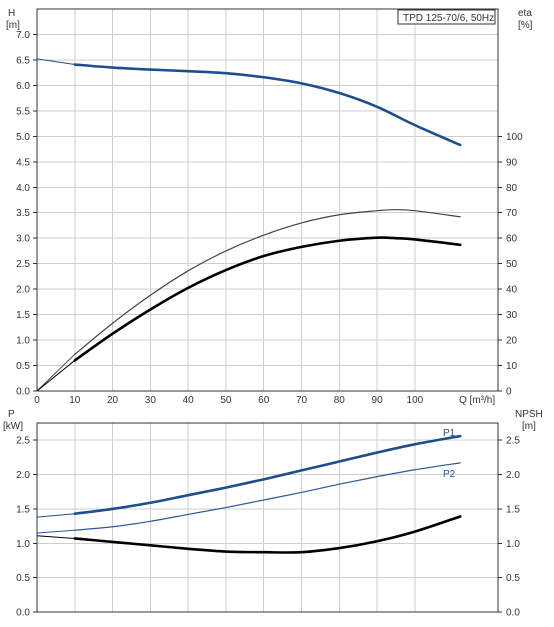  Describe the element at coordinates (23, 35) in the screenshot. I see `y-left-tick-label: 7.0` at that location.